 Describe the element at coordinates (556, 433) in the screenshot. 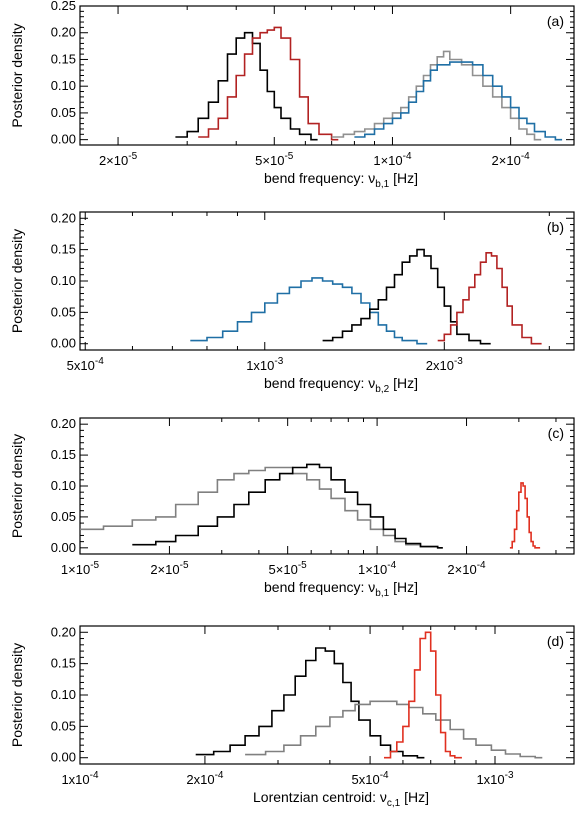

I see `panel-c-label: (c)` at that location.